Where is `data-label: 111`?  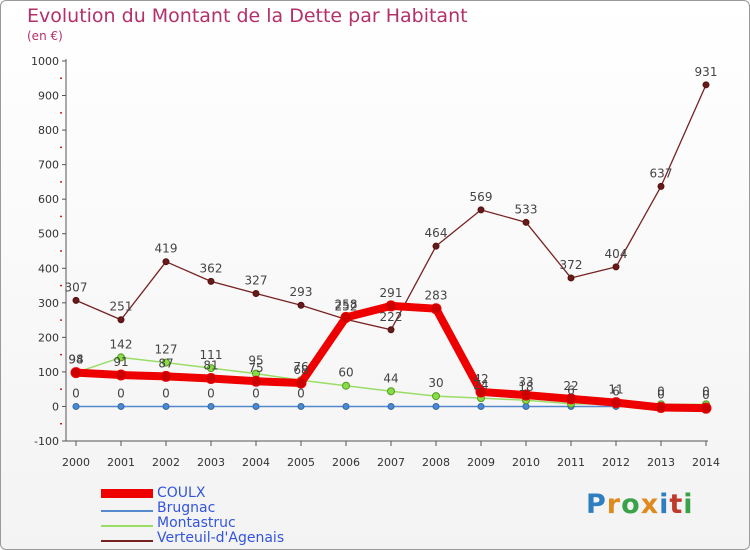 data-label: 111 is located at coordinates (211, 355).